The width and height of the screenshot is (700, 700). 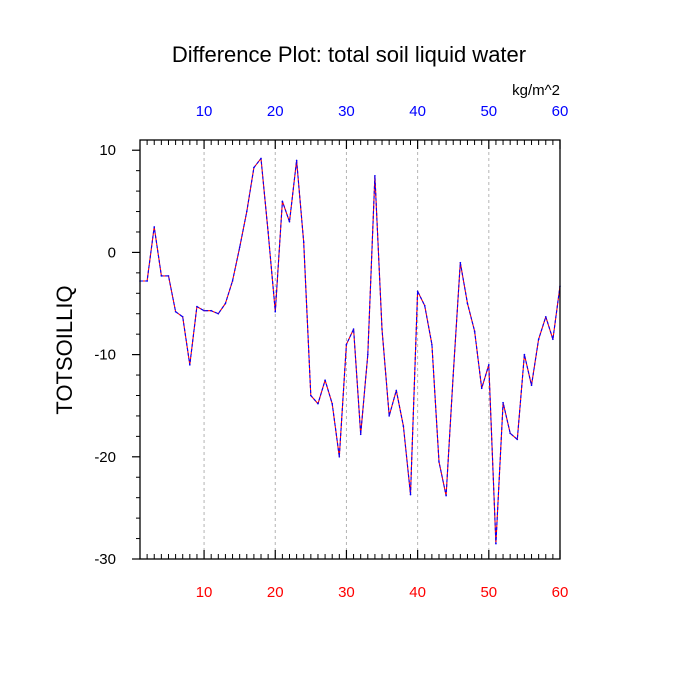 I want to click on x-tick-label-bottom: 10, so click(x=204, y=592).